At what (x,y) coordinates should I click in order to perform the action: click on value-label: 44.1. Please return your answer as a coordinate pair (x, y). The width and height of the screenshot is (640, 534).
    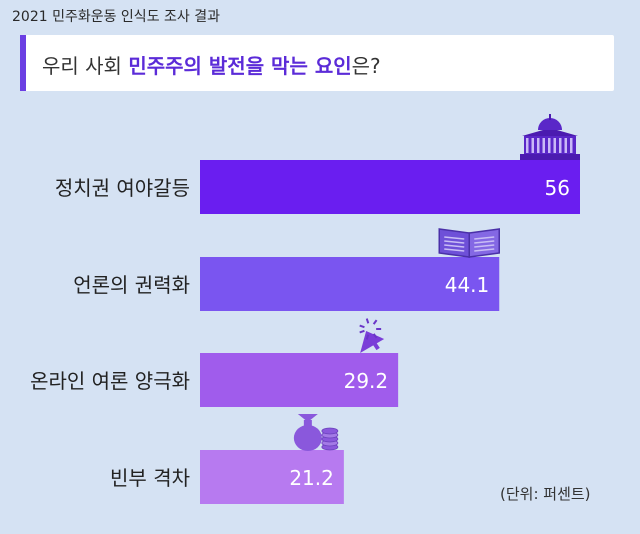
    Looking at the image, I should click on (467, 285).